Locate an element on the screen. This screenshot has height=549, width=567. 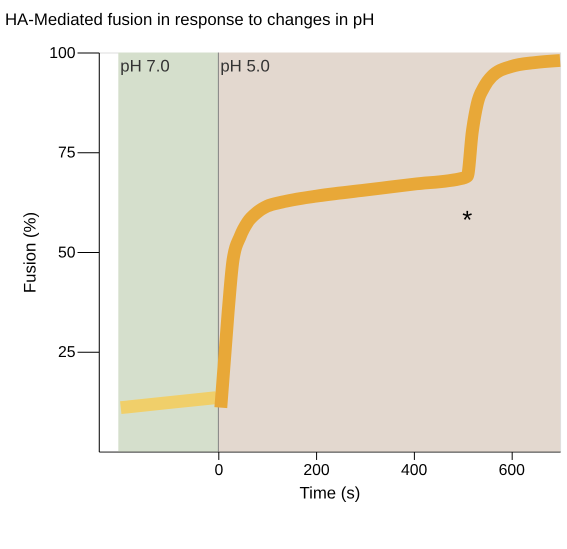
x-tick-label: 200 is located at coordinates (316, 470).